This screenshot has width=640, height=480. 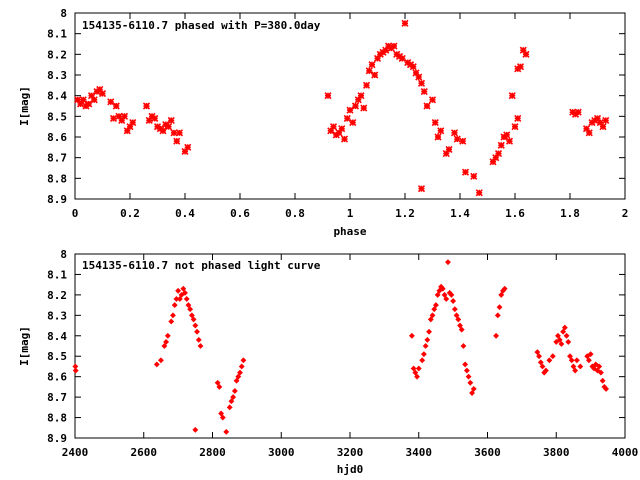 What do you see at coordinates (24, 106) in the screenshot?
I see `y-axis-label: I[mag]` at bounding box center [24, 106].